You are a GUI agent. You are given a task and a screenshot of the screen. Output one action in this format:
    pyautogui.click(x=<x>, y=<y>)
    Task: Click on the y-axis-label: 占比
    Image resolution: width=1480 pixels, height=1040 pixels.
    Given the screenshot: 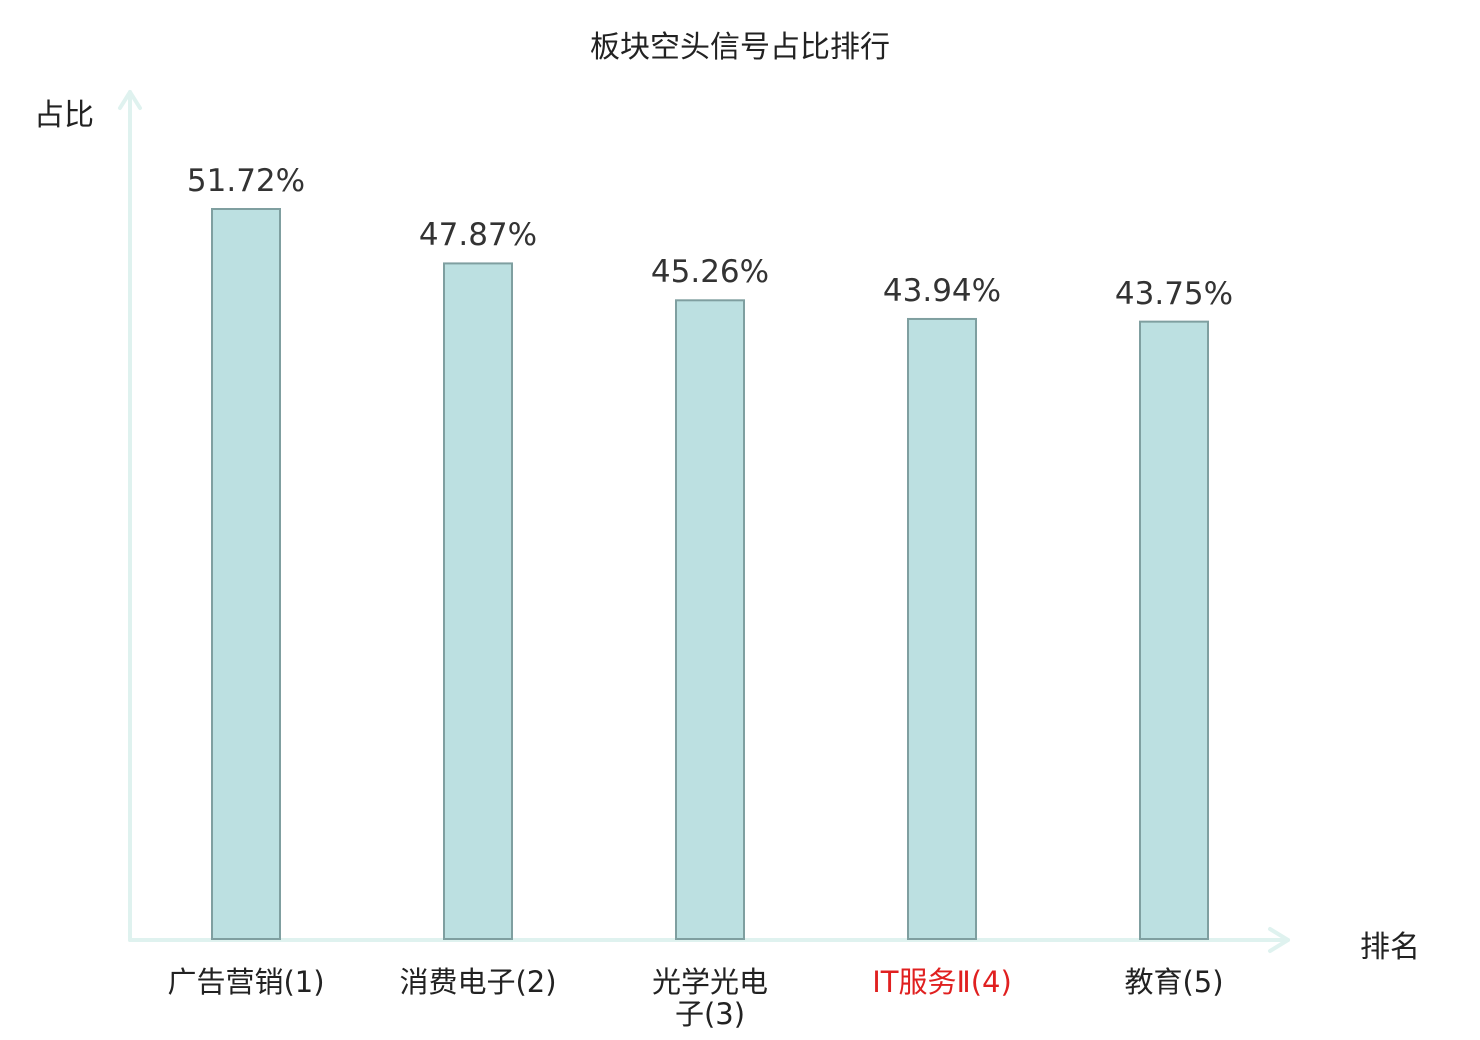 What is the action you would take?
    pyautogui.click(x=64, y=115)
    